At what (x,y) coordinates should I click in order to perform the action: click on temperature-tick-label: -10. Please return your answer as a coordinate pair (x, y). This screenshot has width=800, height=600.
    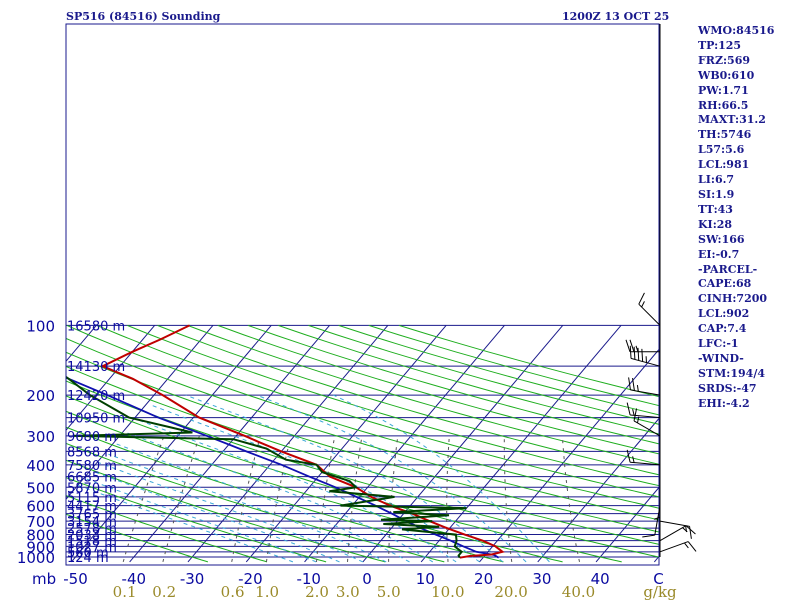
    Looking at the image, I should click on (308, 579).